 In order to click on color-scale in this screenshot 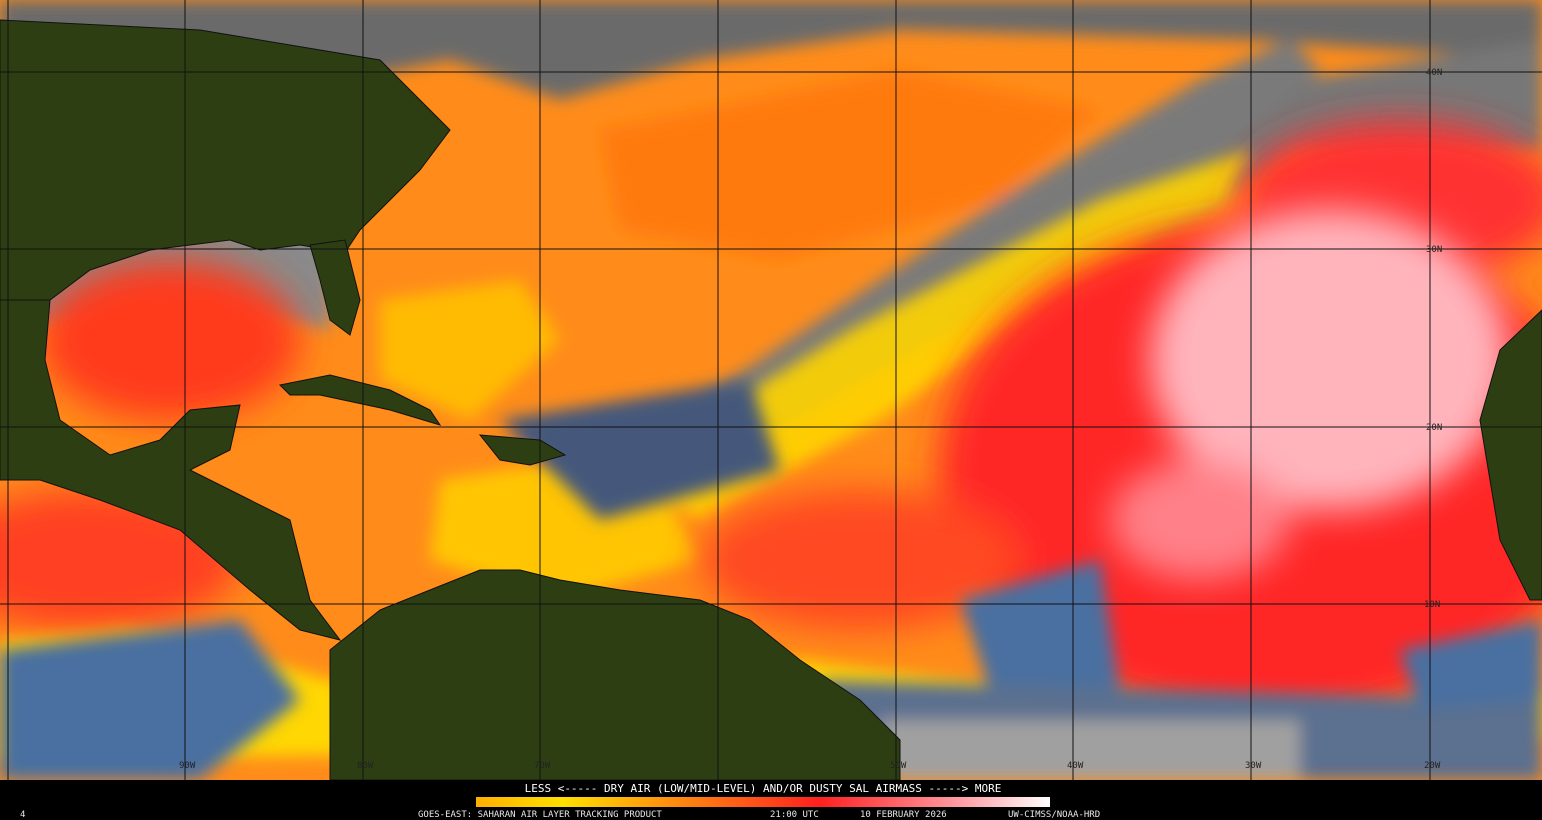, I will do `click(763, 802)`.